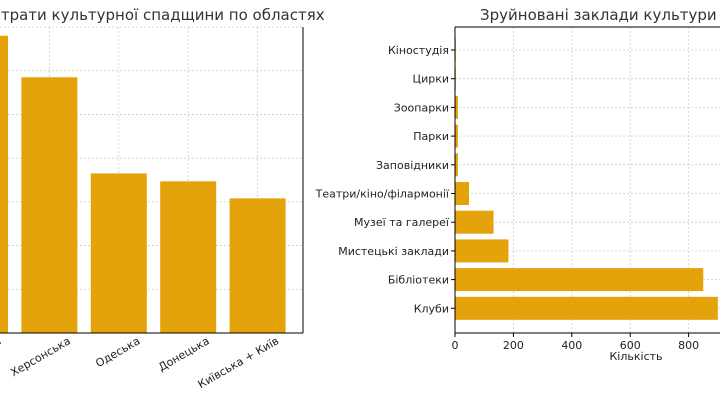 This screenshot has height=400, width=720. Describe the element at coordinates (431, 308) in the screenshot. I see `right-category-label: Клуби` at that location.